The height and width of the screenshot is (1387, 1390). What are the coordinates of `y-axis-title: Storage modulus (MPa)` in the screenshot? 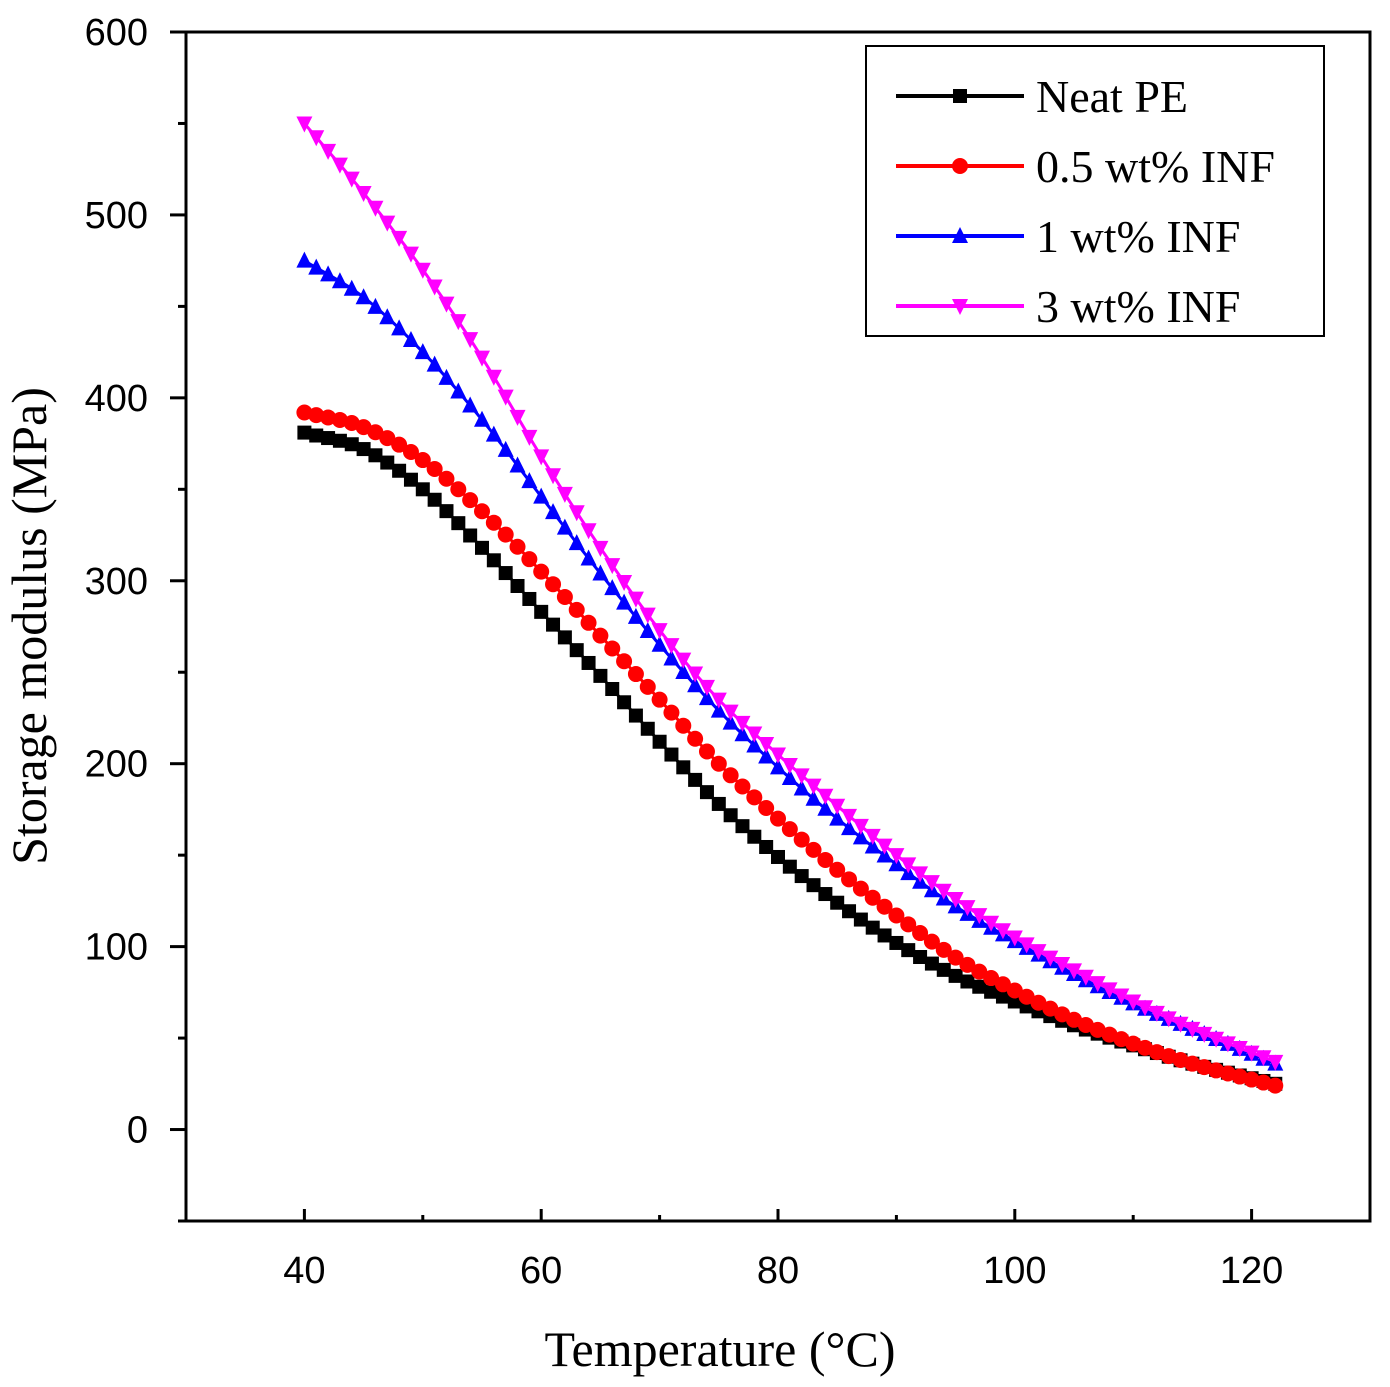 It's located at (29, 626).